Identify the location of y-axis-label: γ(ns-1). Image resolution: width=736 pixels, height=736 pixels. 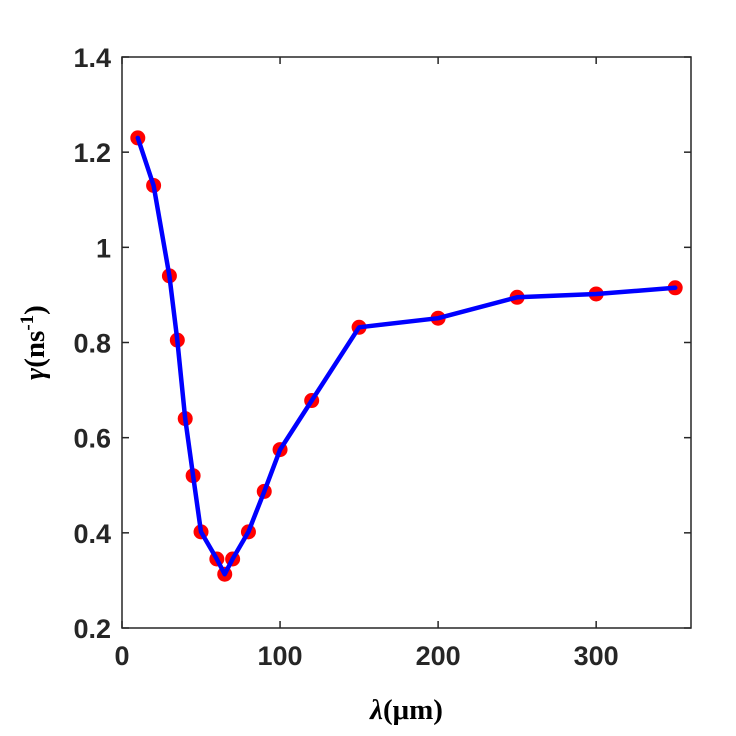
(34, 342).